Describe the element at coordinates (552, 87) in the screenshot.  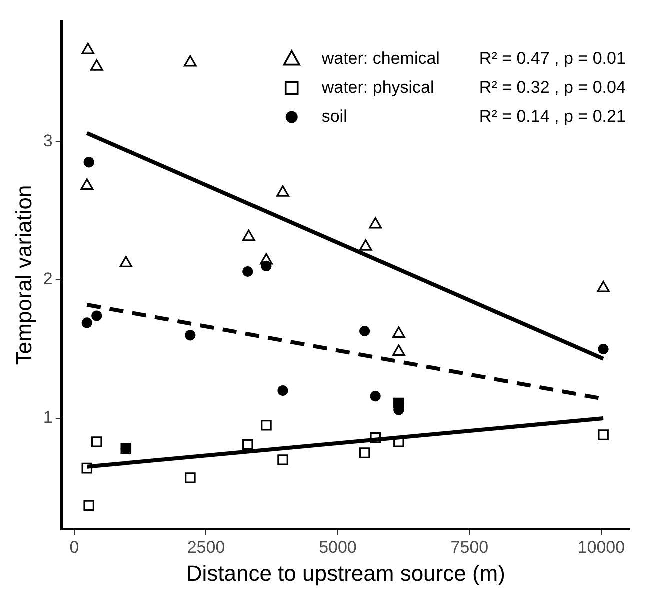
I see `annotation: R² = 0.32 , p = 0.04` at that location.